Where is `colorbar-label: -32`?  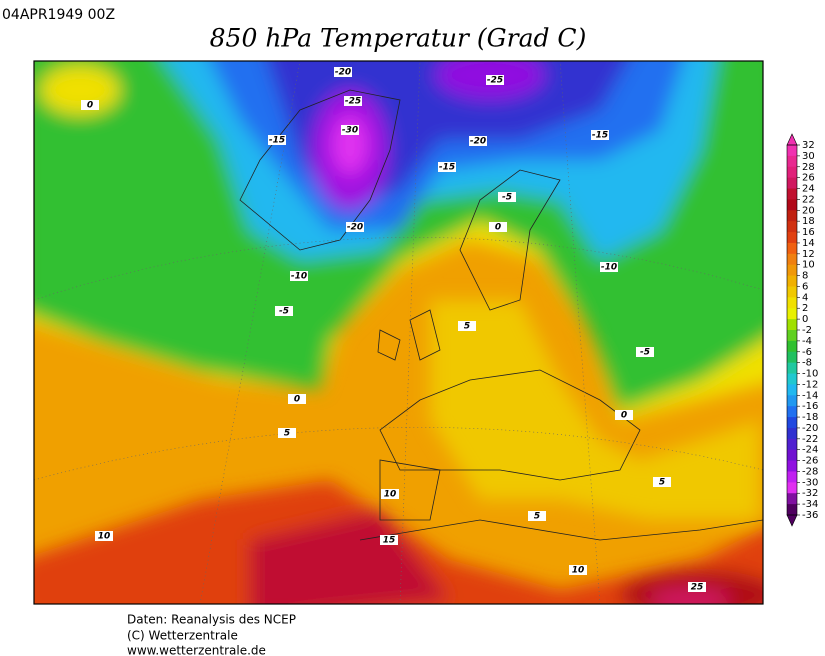 colorbar-label: -32 is located at coordinates (810, 493).